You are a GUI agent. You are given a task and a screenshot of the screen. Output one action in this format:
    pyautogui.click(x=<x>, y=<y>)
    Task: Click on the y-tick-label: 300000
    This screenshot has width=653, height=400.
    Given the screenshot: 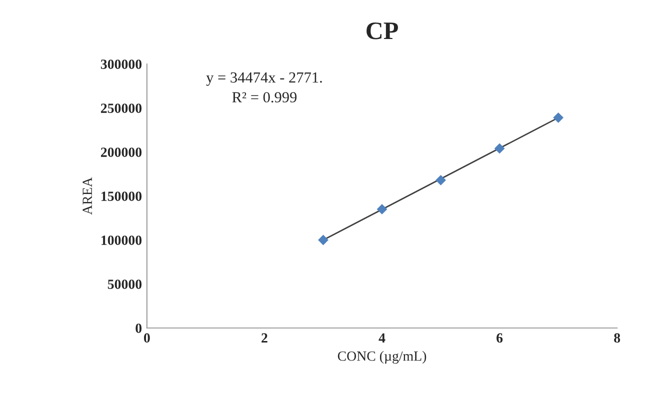 What is the action you would take?
    pyautogui.click(x=121, y=64)
    